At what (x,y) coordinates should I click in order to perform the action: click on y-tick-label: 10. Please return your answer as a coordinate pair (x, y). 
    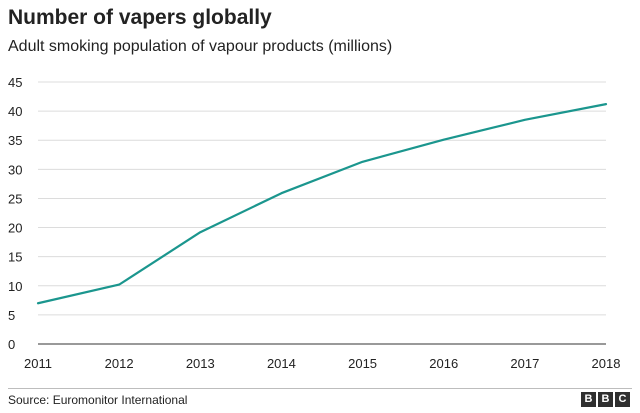
    Looking at the image, I should click on (15, 286).